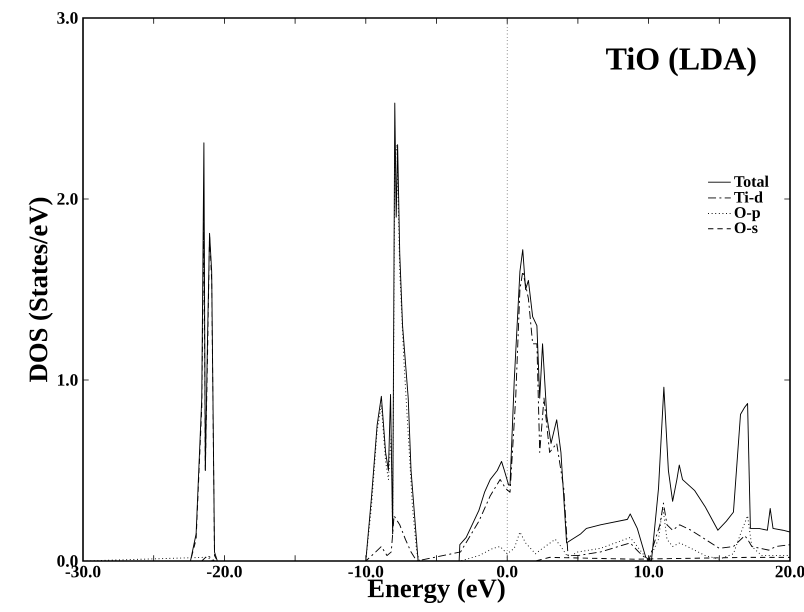  Describe the element at coordinates (436, 591) in the screenshot. I see `x-axis-title: Energy (eV)` at that location.